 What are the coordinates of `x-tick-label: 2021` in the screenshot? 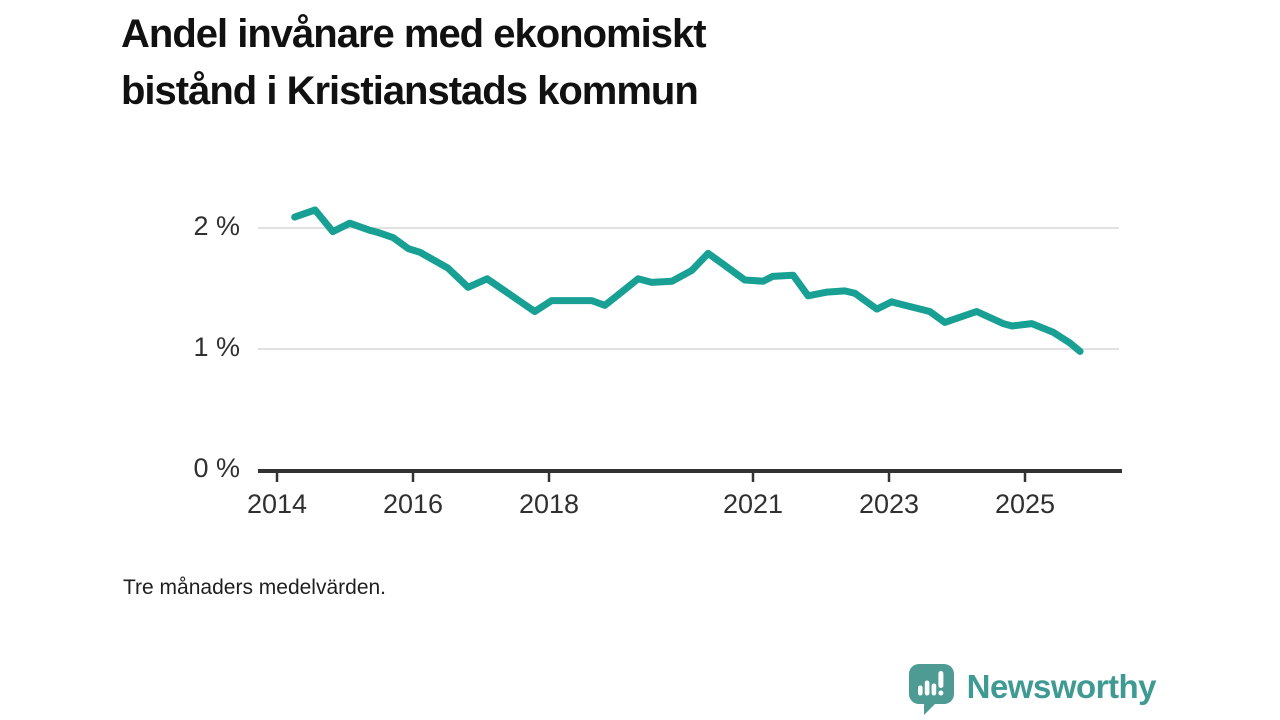 It's located at (753, 504).